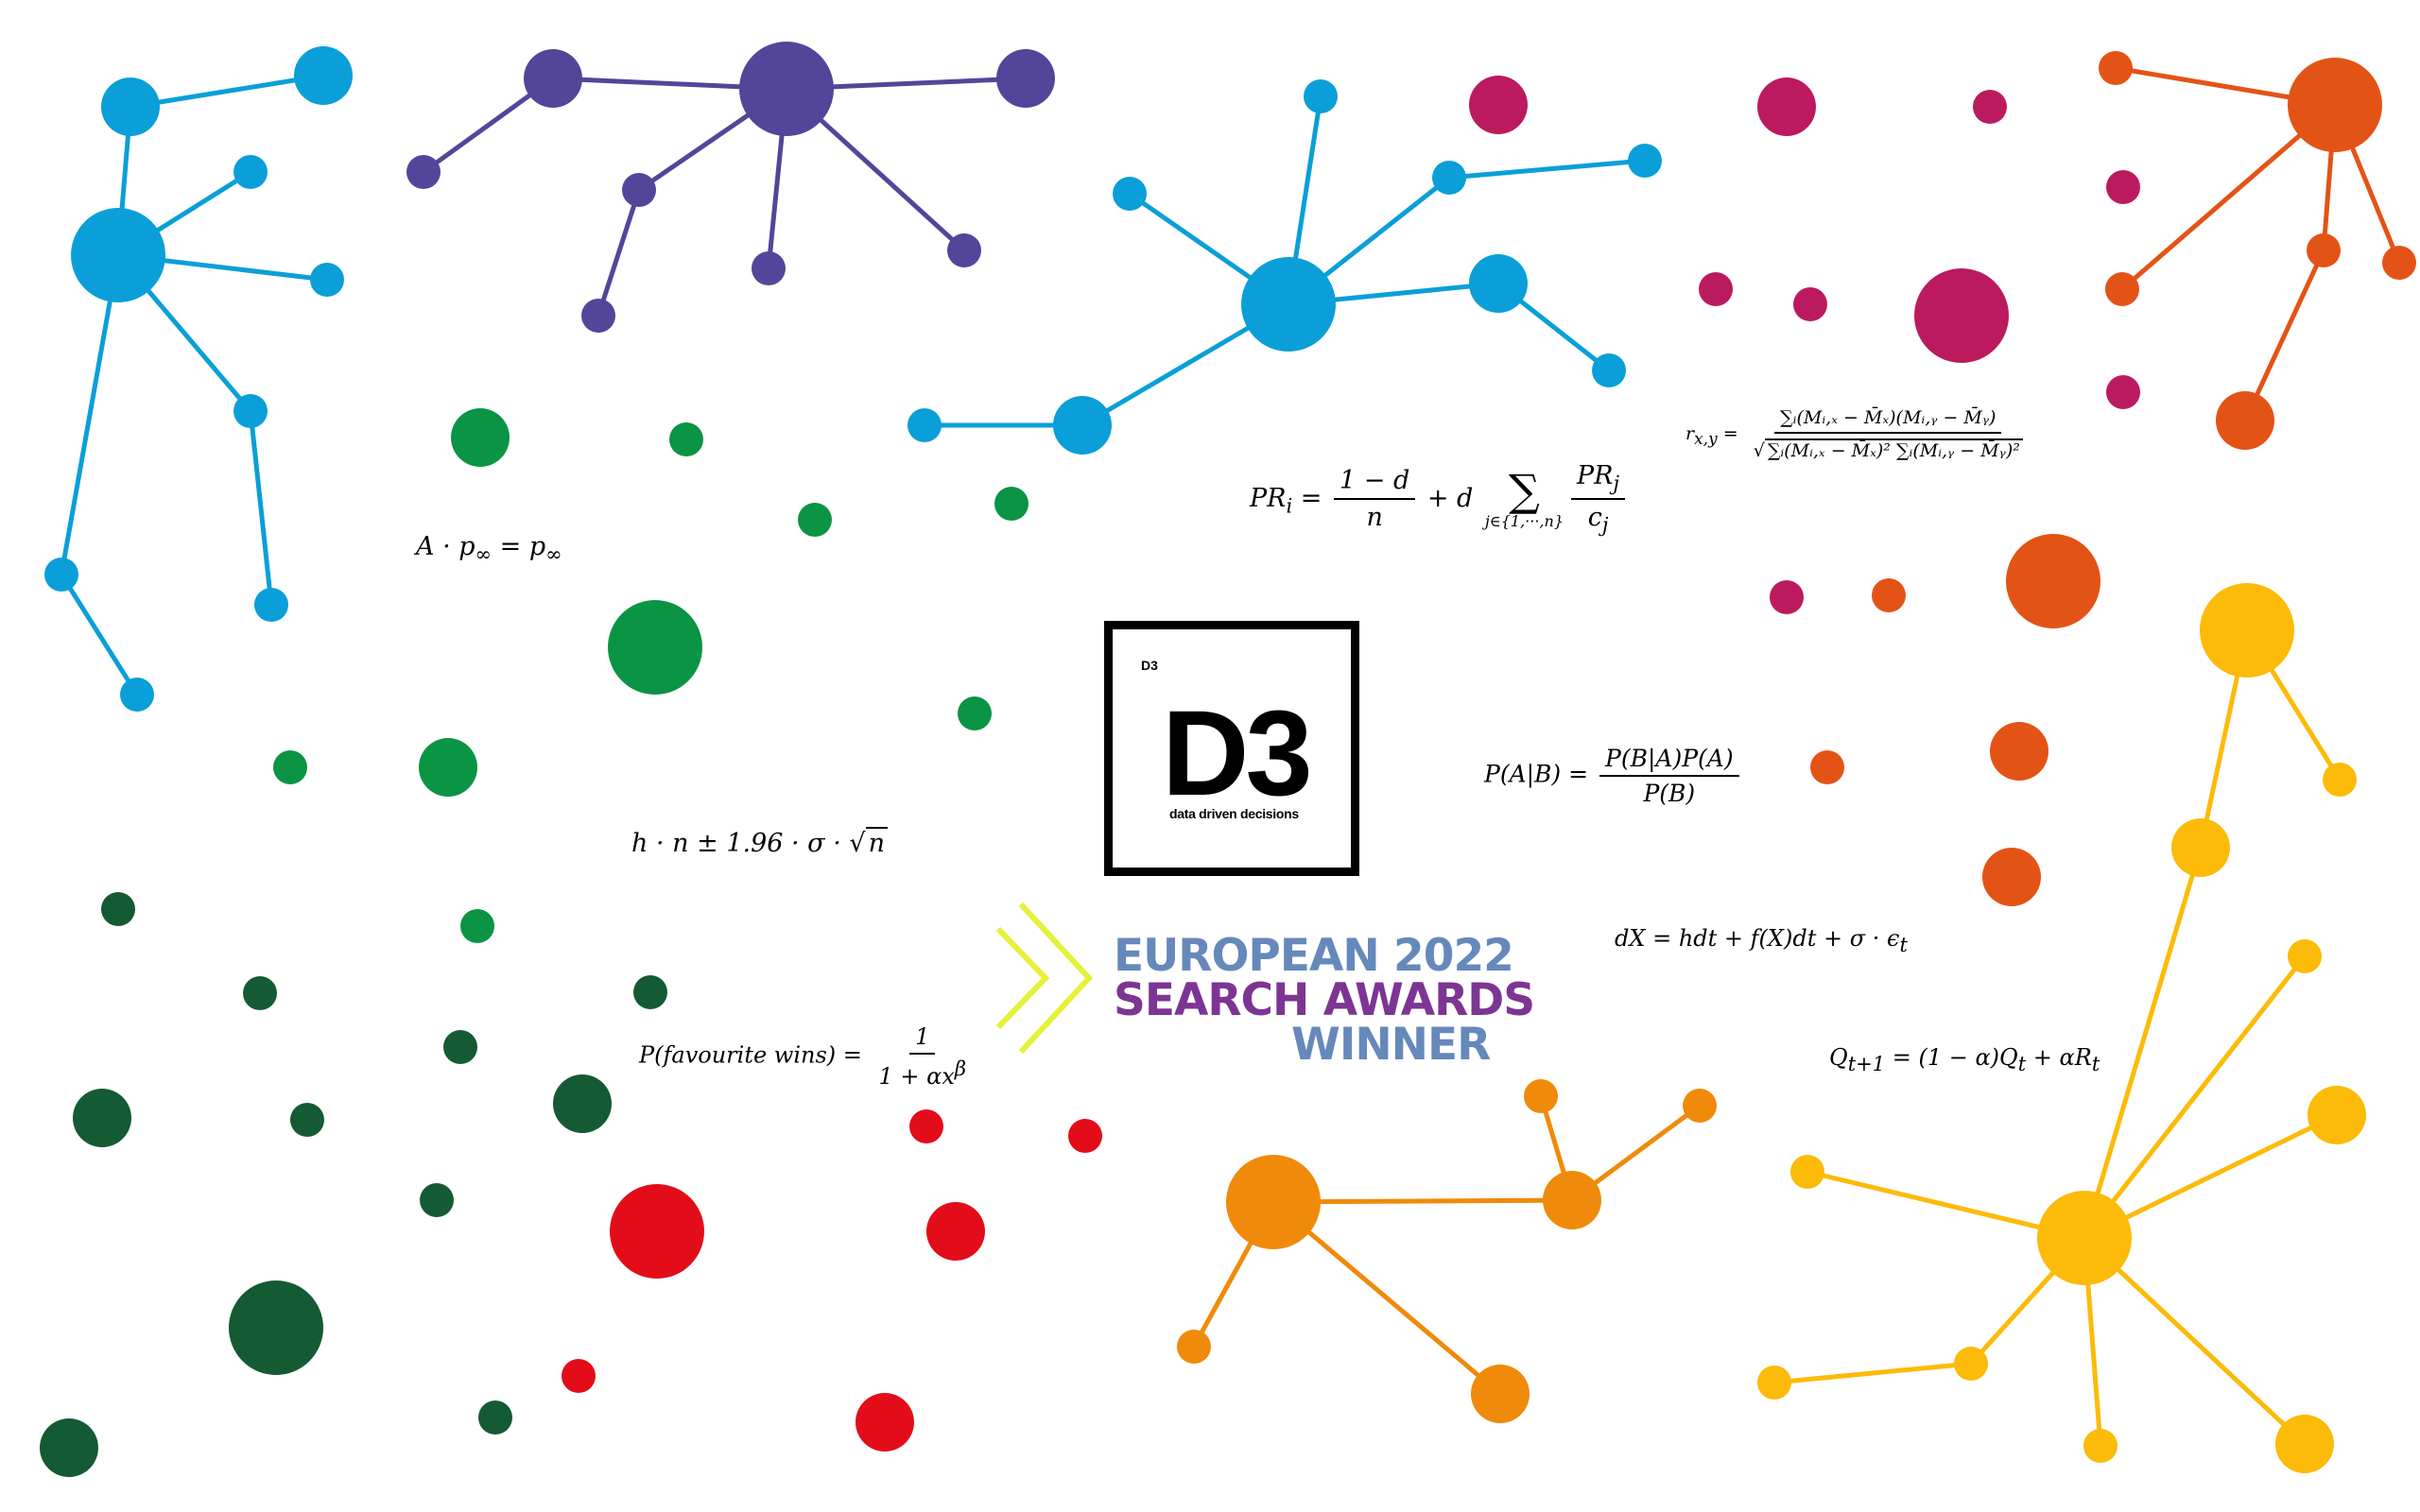  I want to click on formula-text: Q, so click(1838, 1057).